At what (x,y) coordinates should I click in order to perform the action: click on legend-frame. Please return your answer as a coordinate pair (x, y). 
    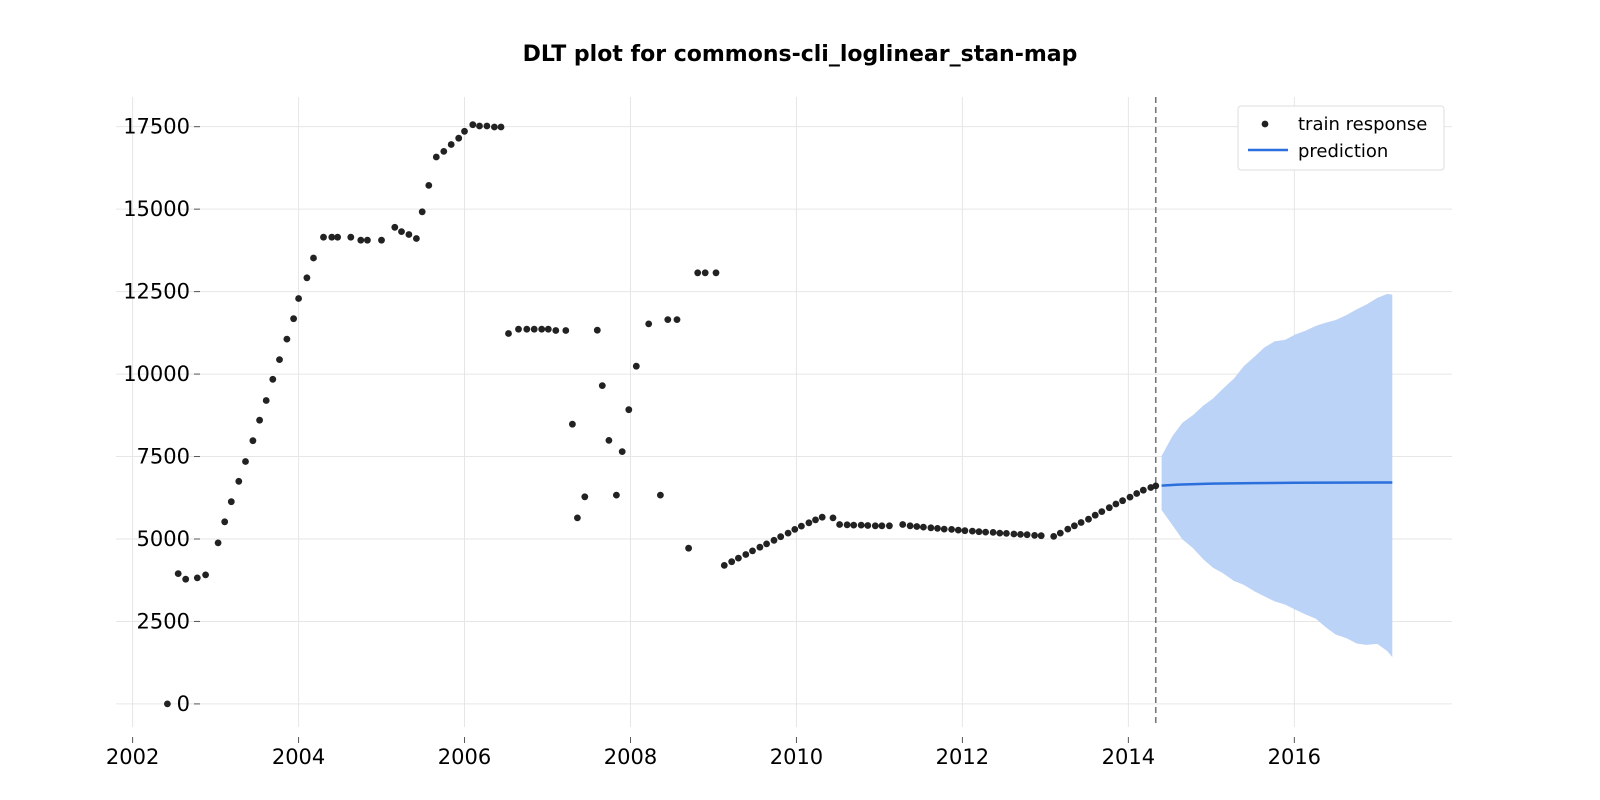
    Looking at the image, I should click on (1341, 138).